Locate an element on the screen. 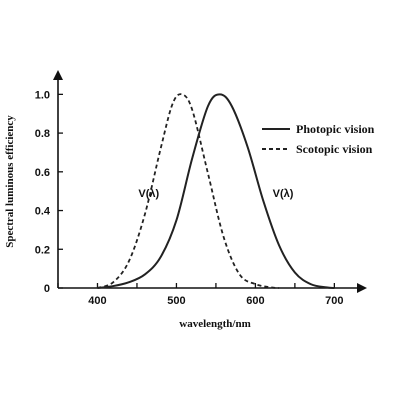 The width and height of the screenshot is (400, 400). x-tick-label: 400 is located at coordinates (97, 301).